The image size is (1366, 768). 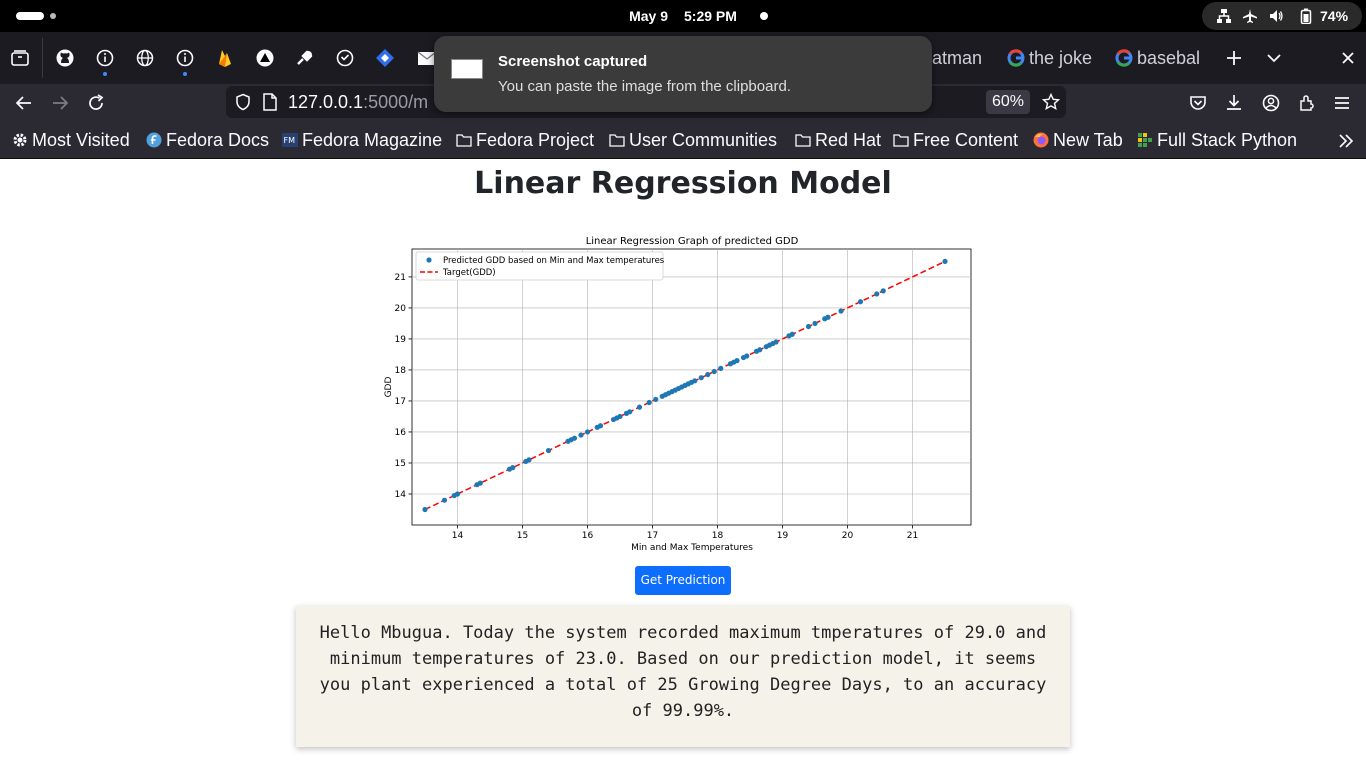 What do you see at coordinates (1078, 140) in the screenshot?
I see `bookmark-new-tab: New Tab` at bounding box center [1078, 140].